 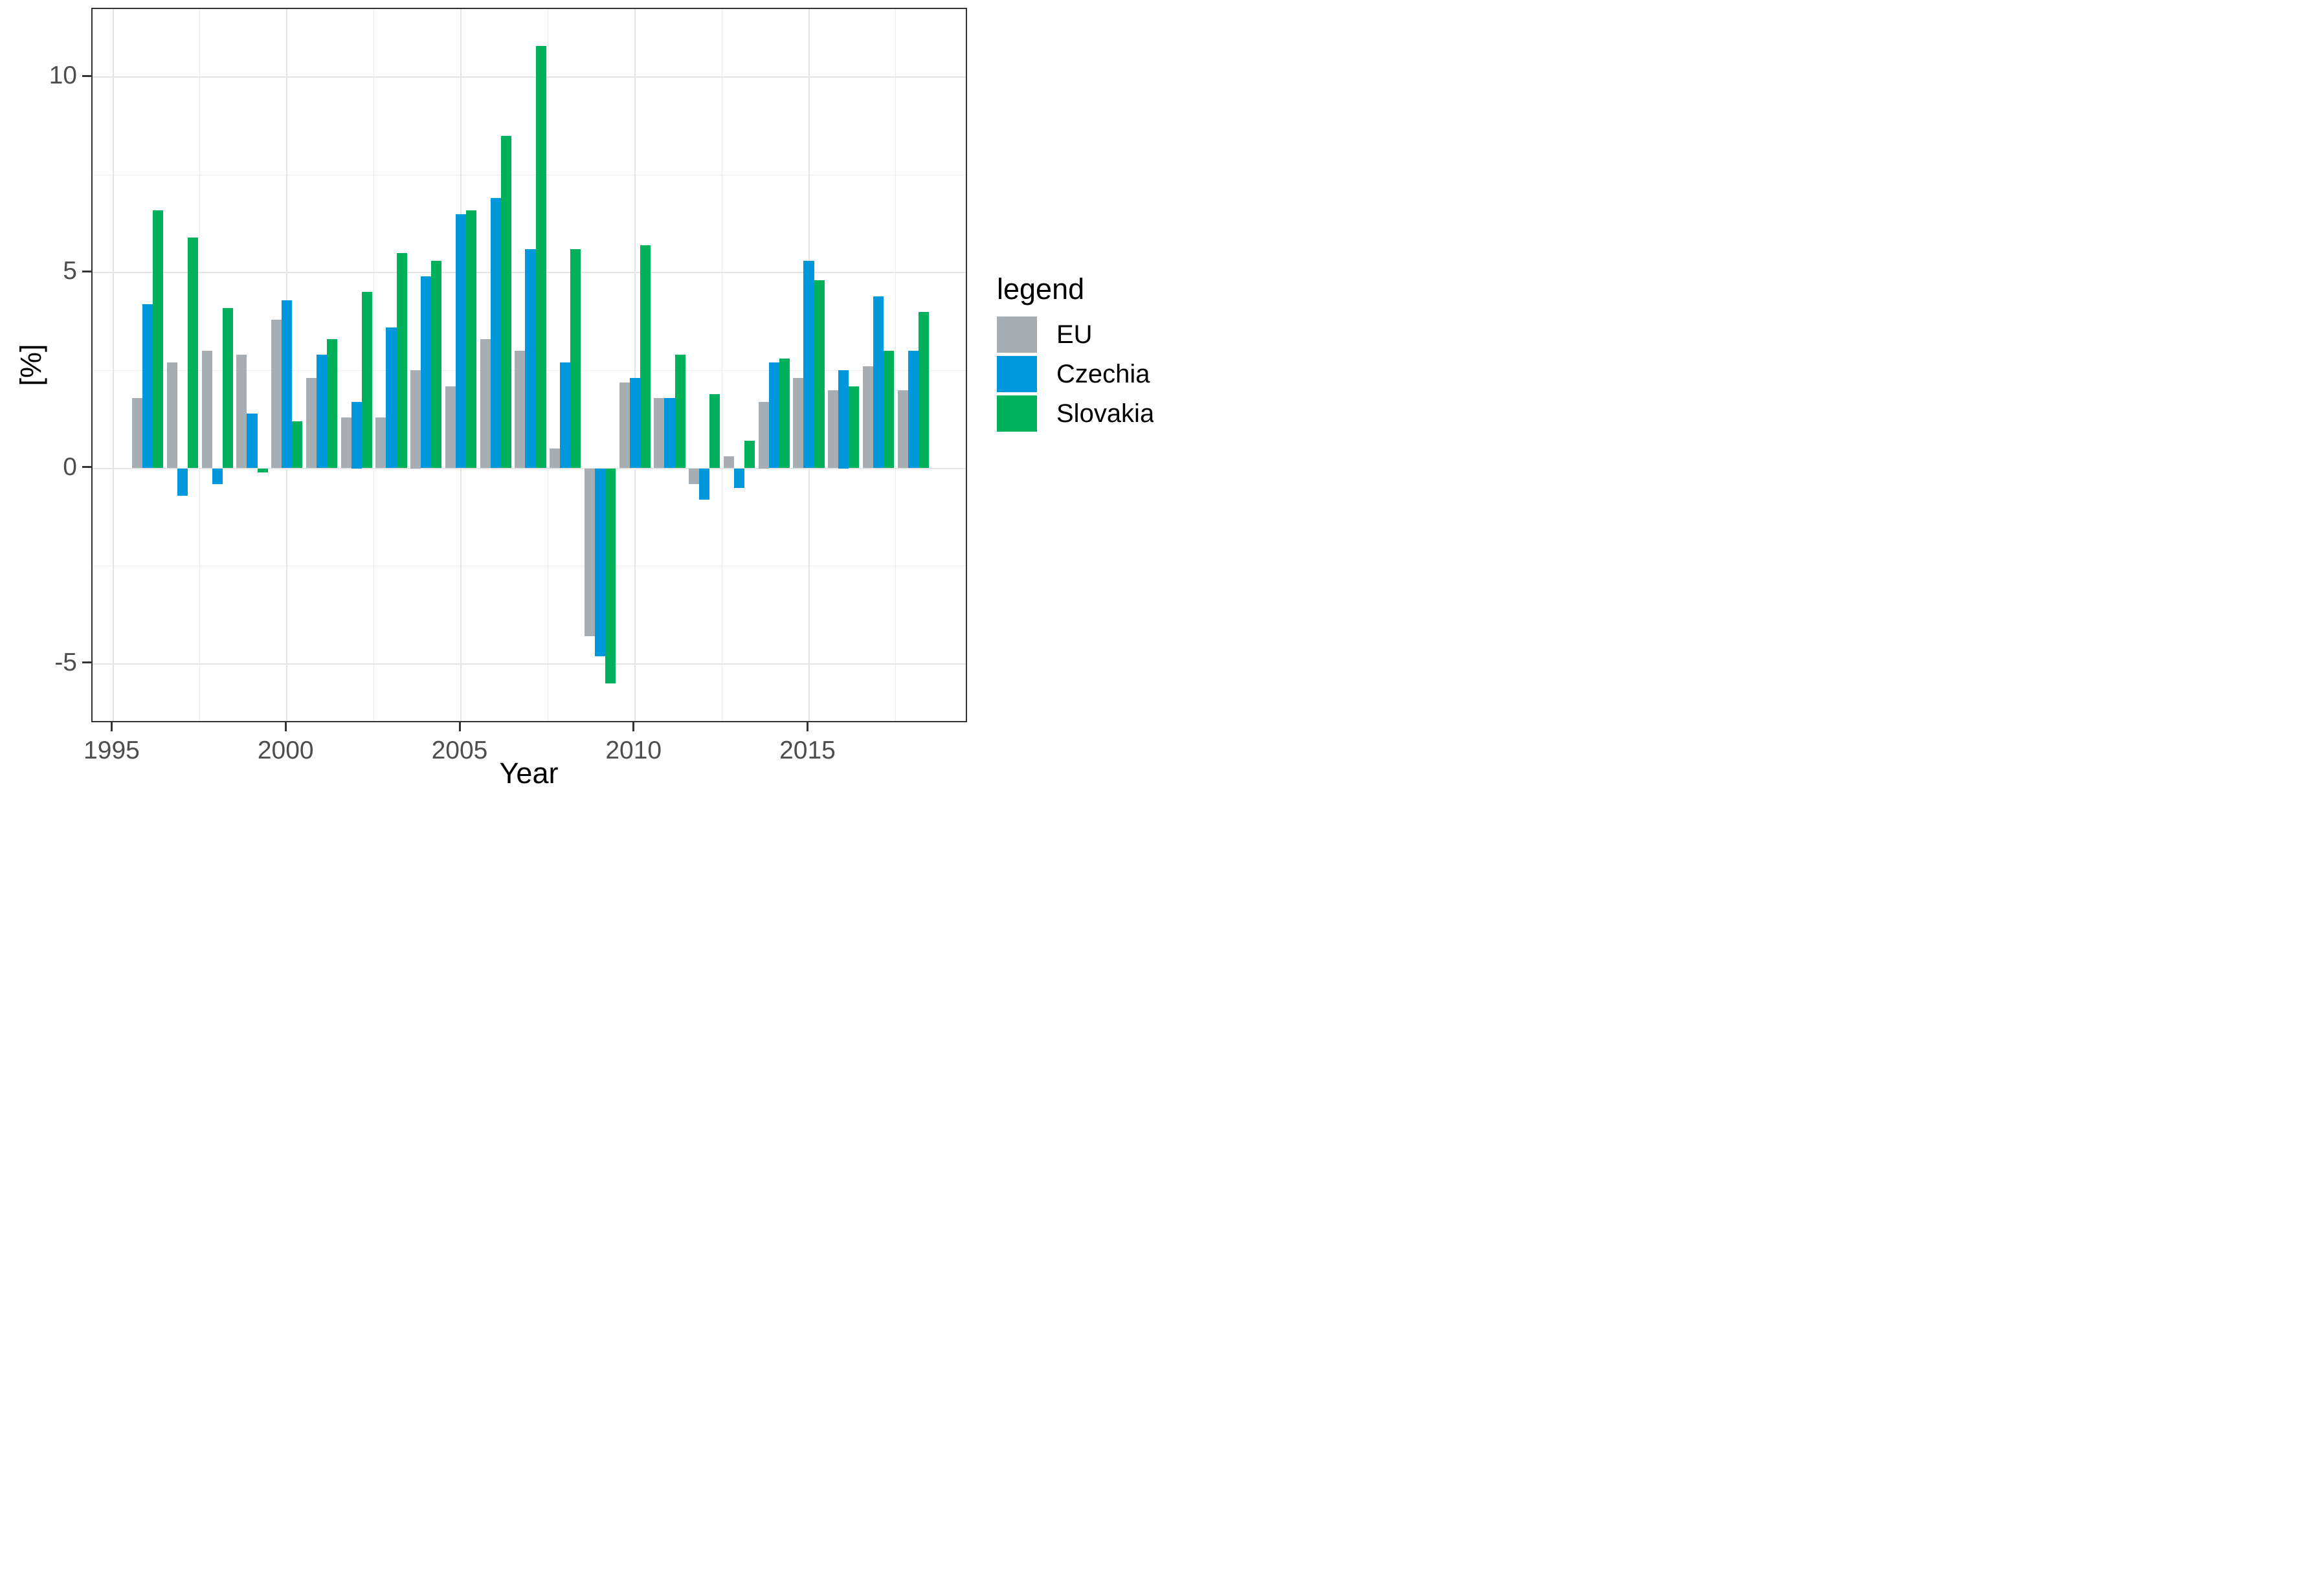 What do you see at coordinates (624, 425) in the screenshot?
I see `bar-eu-2010` at bounding box center [624, 425].